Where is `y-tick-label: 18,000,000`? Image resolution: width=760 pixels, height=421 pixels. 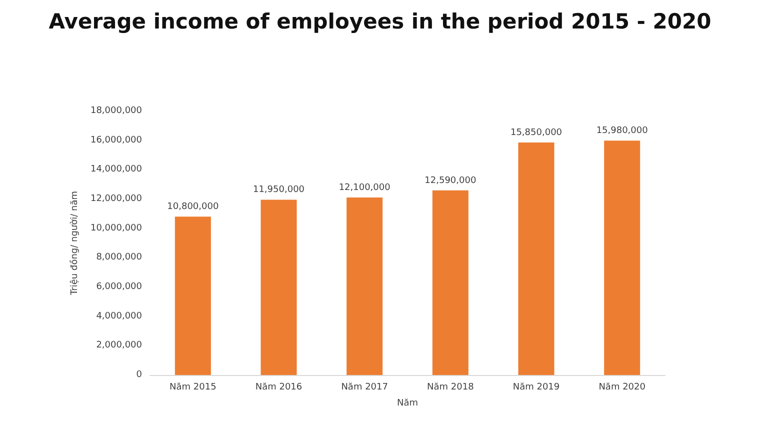 y-tick-label: 18,000,000 is located at coordinates (116, 111).